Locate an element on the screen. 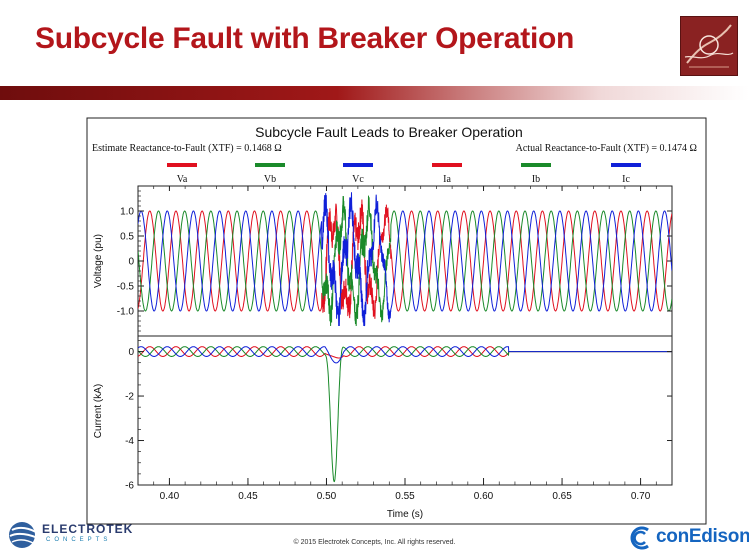 Image resolution: width=749 pixels, height=554 pixels. legend-label-ib: Ib is located at coordinates (536, 179).